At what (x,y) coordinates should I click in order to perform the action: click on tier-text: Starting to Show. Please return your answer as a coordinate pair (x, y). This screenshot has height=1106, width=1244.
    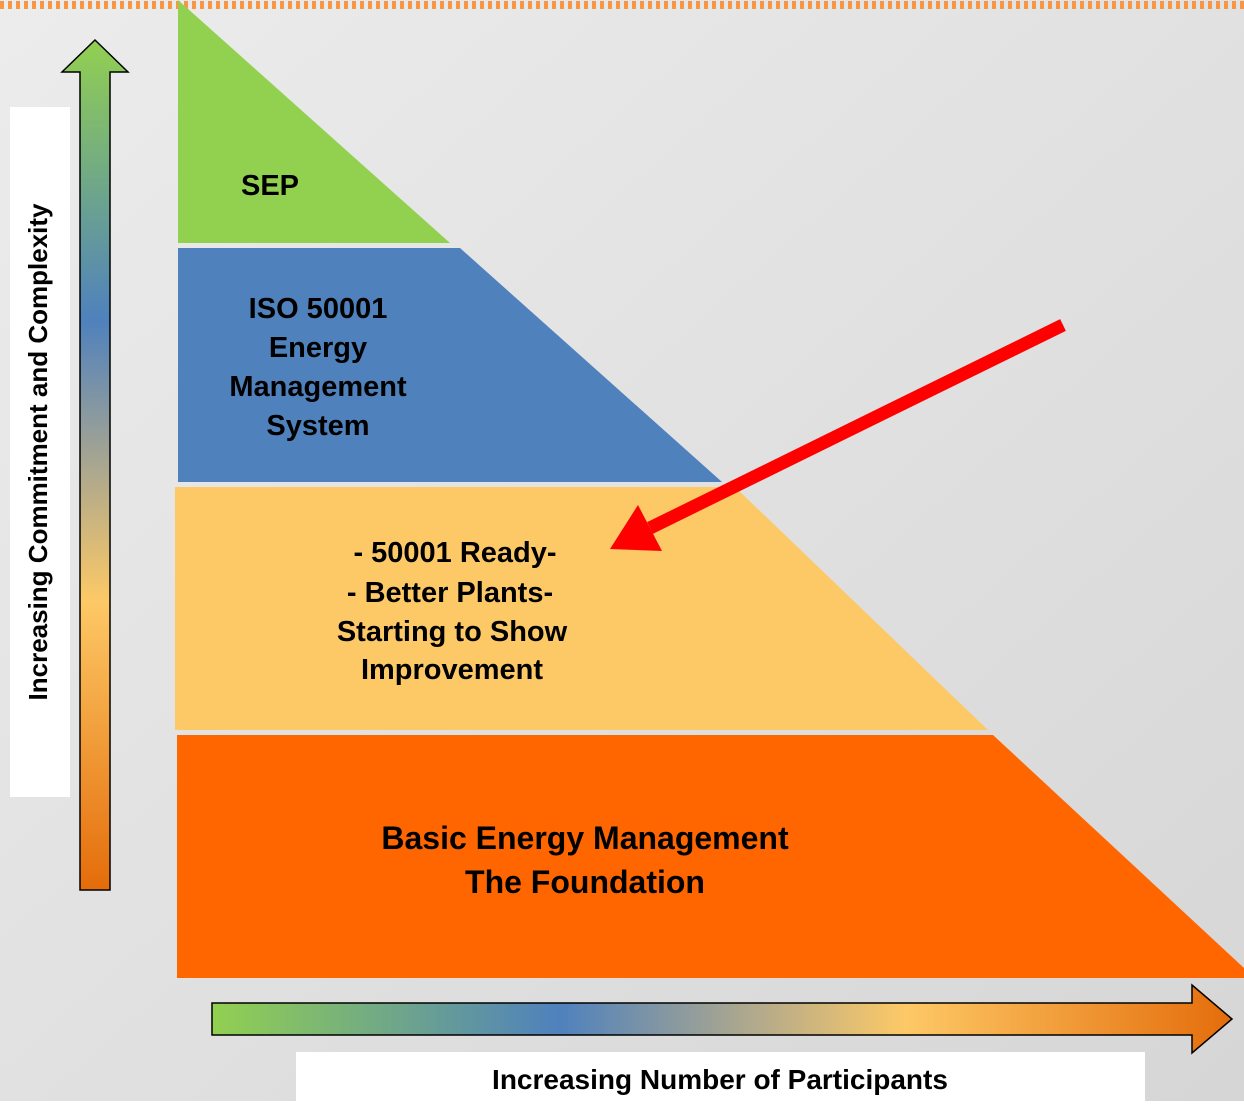
    Looking at the image, I should click on (452, 632).